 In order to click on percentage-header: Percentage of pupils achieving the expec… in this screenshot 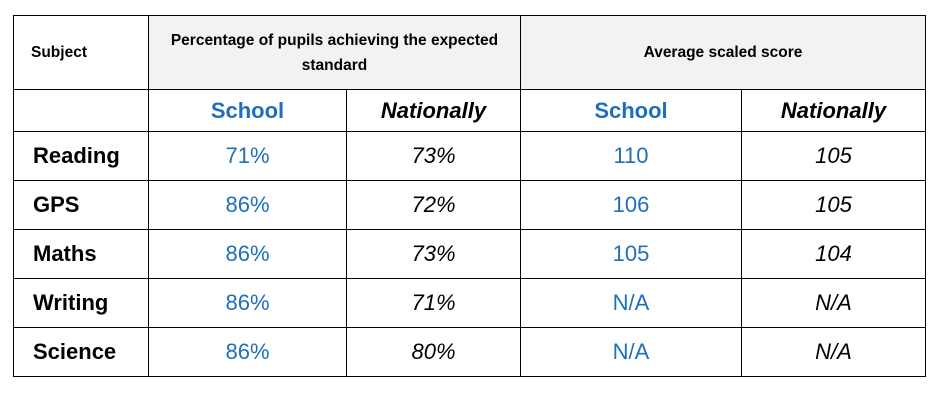, I will do `click(334, 52)`.